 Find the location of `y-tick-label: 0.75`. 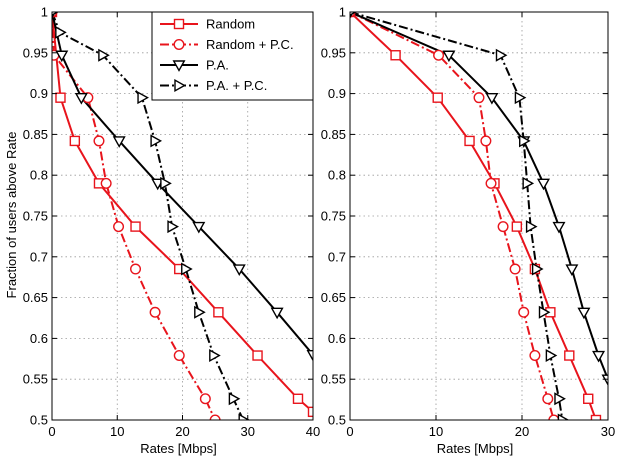

y-tick-label: 0.75 is located at coordinates (35, 216).